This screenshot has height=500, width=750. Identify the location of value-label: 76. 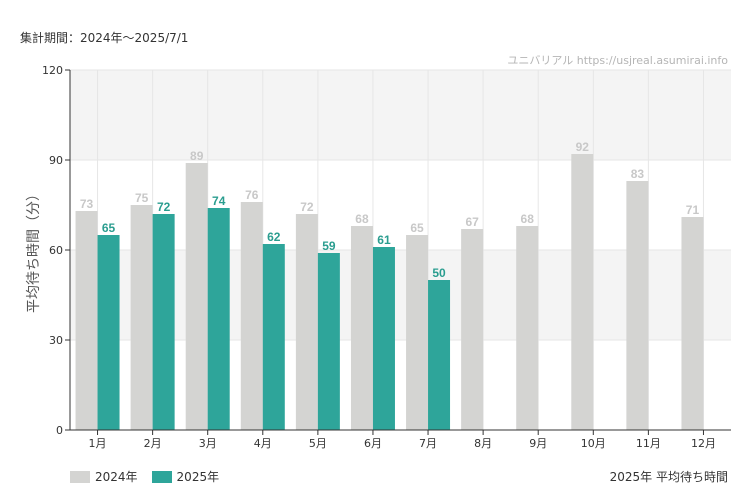
(252, 195).